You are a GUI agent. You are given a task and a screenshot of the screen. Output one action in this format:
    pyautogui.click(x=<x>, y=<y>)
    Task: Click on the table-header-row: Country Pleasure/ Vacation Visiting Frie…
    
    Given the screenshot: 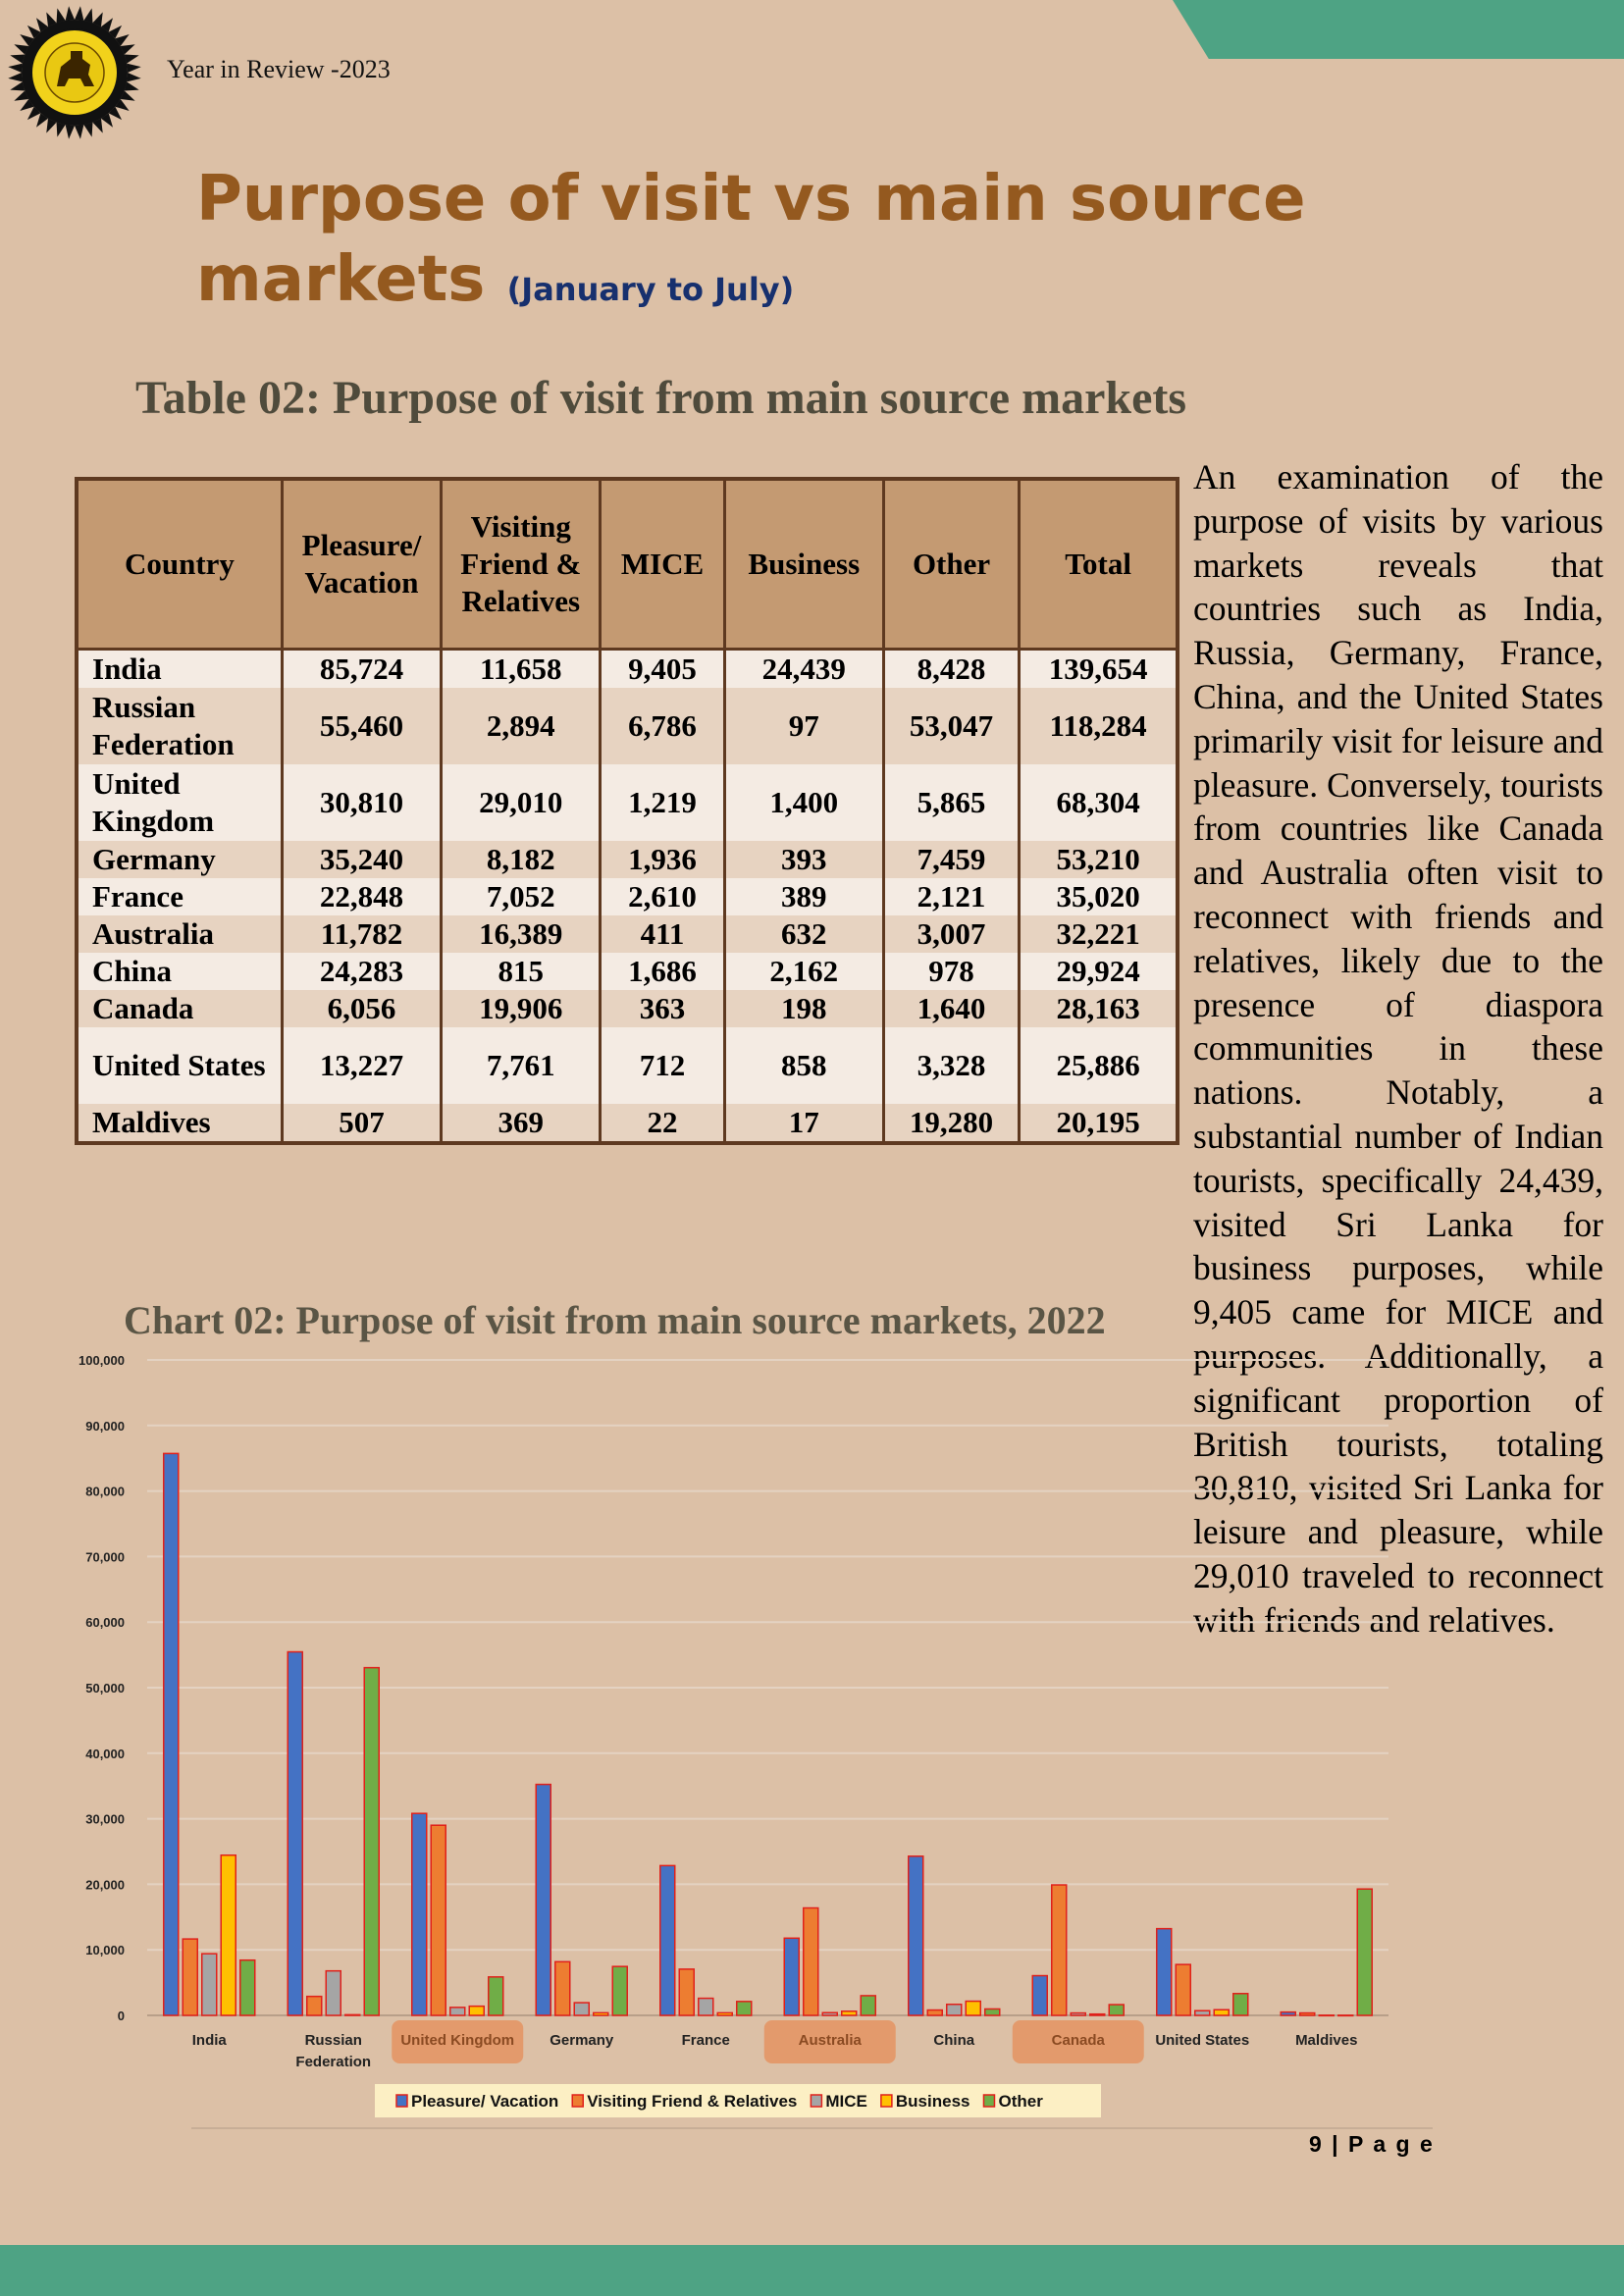 What is the action you would take?
    pyautogui.click(x=627, y=564)
    